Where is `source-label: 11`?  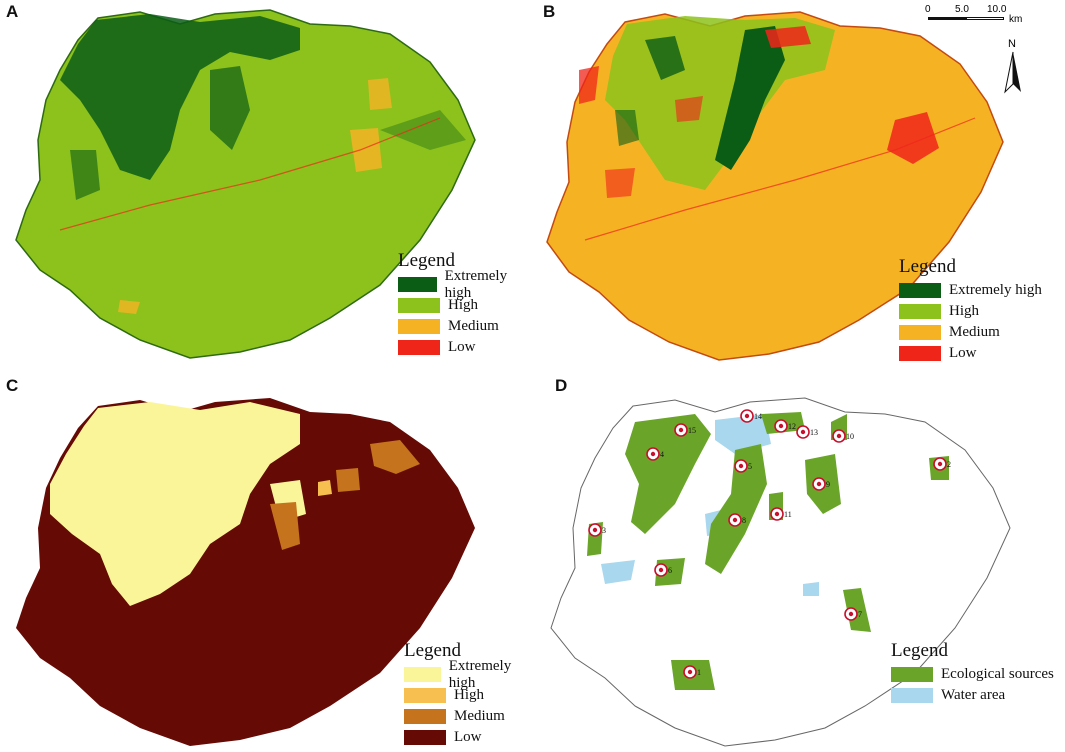 source-label: 11 is located at coordinates (788, 514).